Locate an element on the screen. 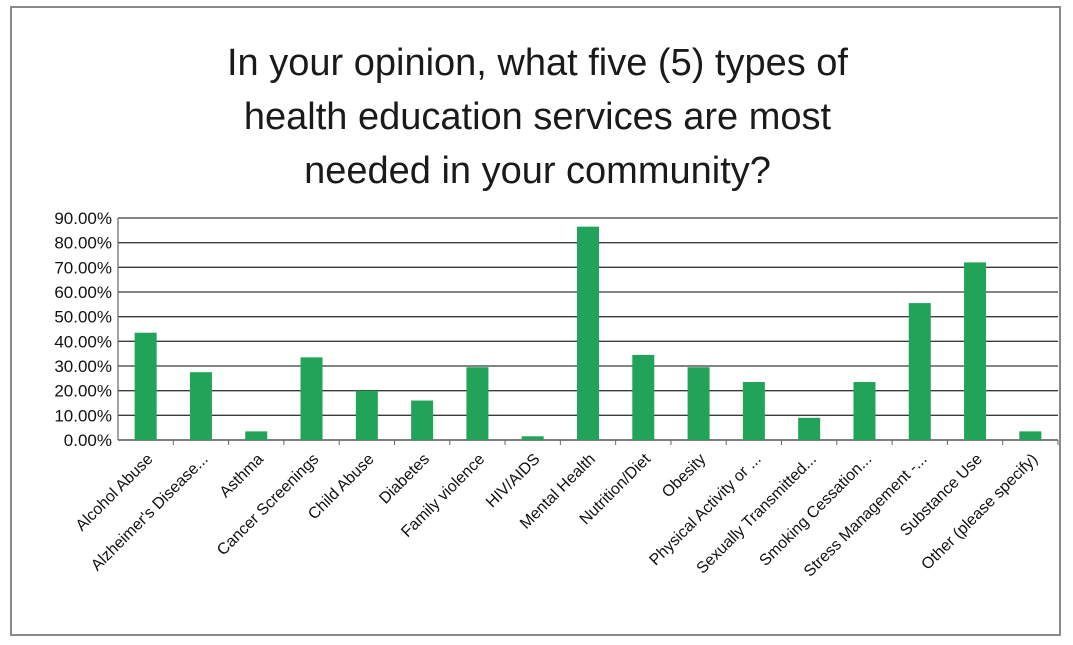  x-category-label: Other (please specify) is located at coordinates (979, 512).